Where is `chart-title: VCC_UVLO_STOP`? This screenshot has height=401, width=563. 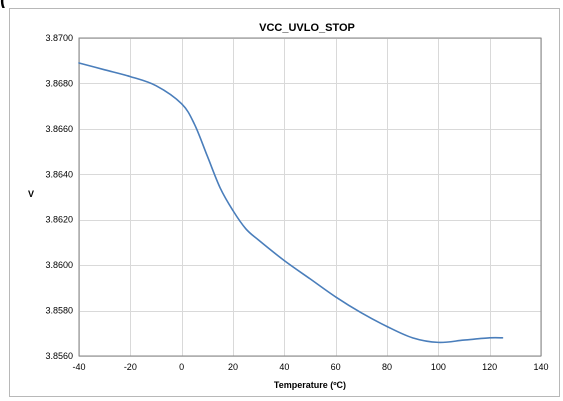
chart-title: VCC_UVLO_STOP is located at coordinates (307, 28).